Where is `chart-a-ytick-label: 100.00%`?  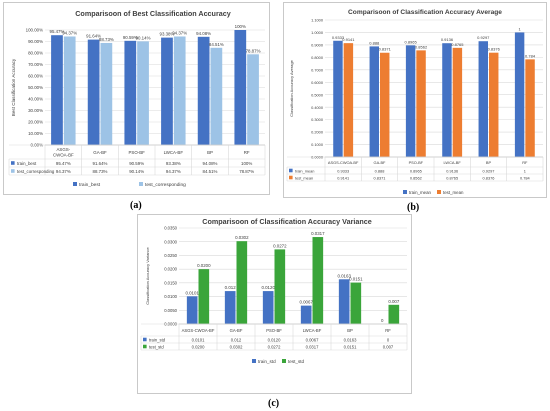
chart-a-ytick-label: 100.00% is located at coordinates (34, 30).